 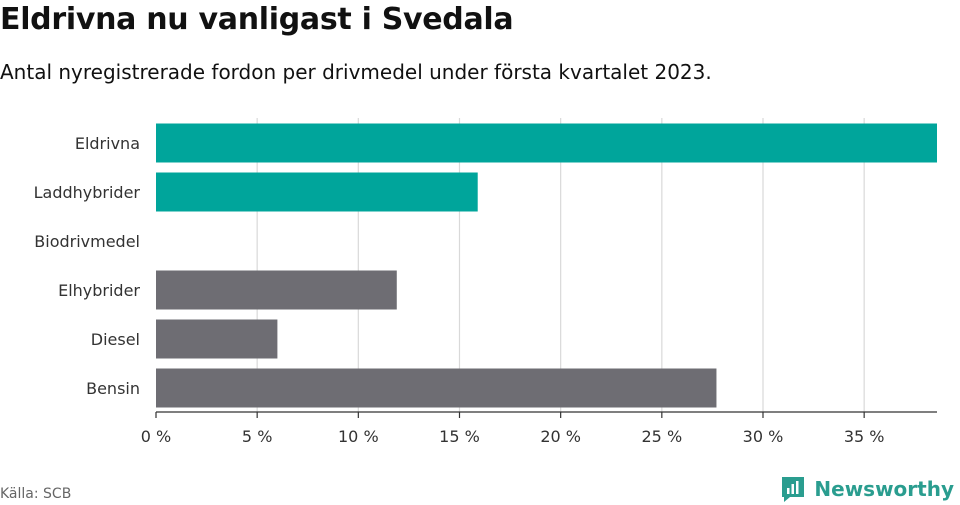 What do you see at coordinates (113, 388) in the screenshot?
I see `category-label: Bensin` at bounding box center [113, 388].